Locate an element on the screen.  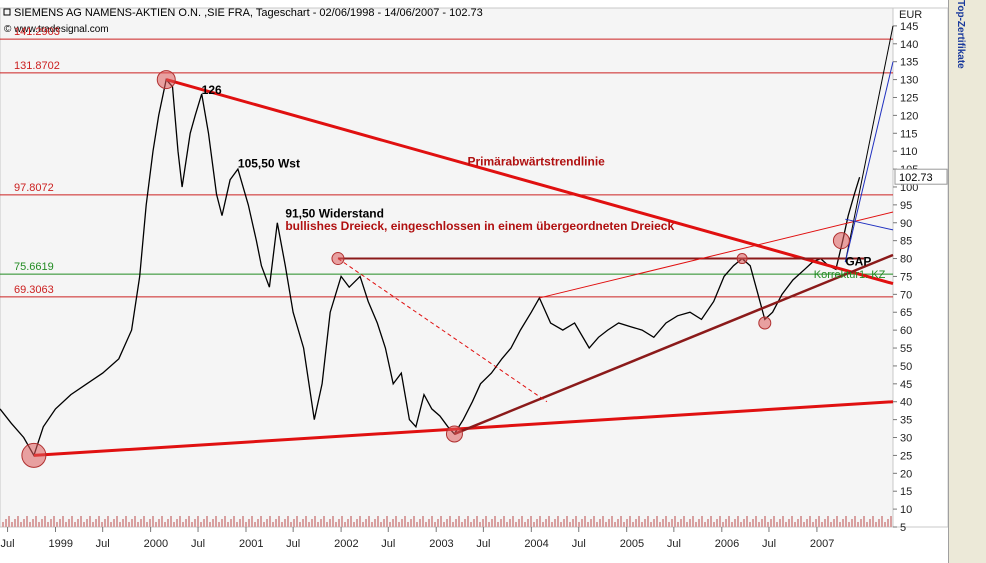
y-axis is located at coordinates (895, 276).